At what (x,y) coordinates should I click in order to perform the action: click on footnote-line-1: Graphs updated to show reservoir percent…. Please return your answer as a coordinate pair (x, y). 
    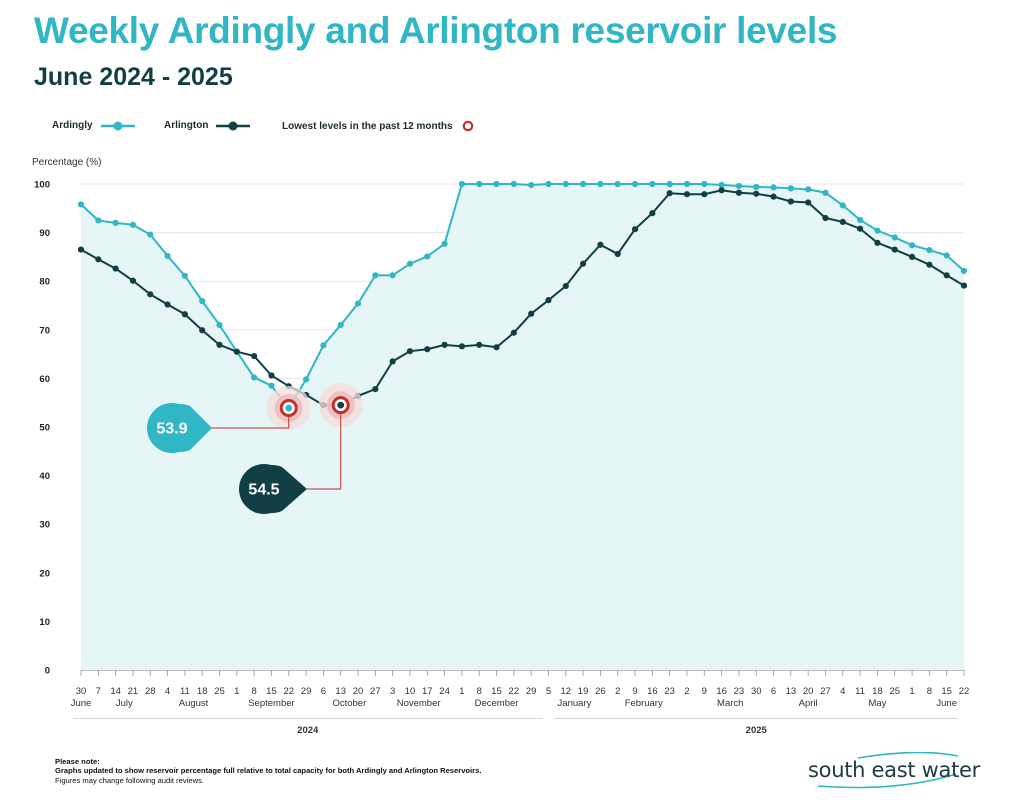
    Looking at the image, I should click on (268, 771).